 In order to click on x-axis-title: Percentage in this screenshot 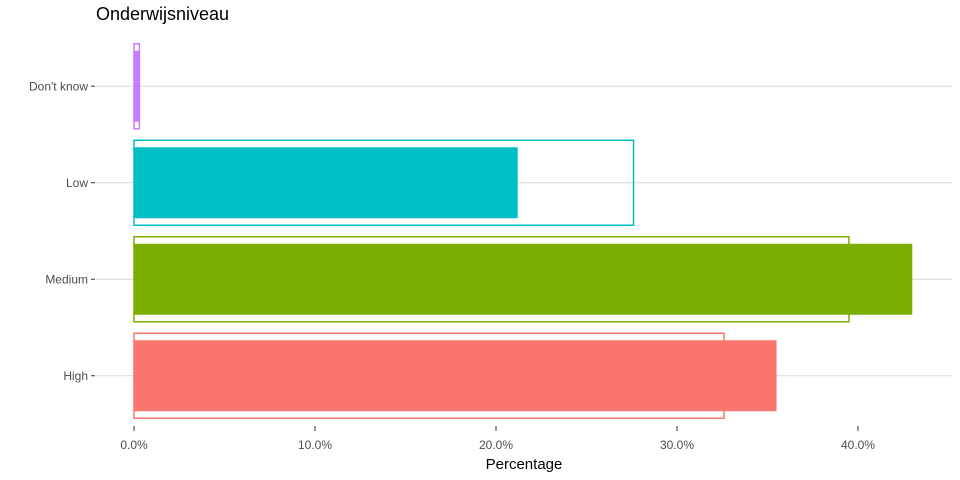, I will do `click(524, 464)`.